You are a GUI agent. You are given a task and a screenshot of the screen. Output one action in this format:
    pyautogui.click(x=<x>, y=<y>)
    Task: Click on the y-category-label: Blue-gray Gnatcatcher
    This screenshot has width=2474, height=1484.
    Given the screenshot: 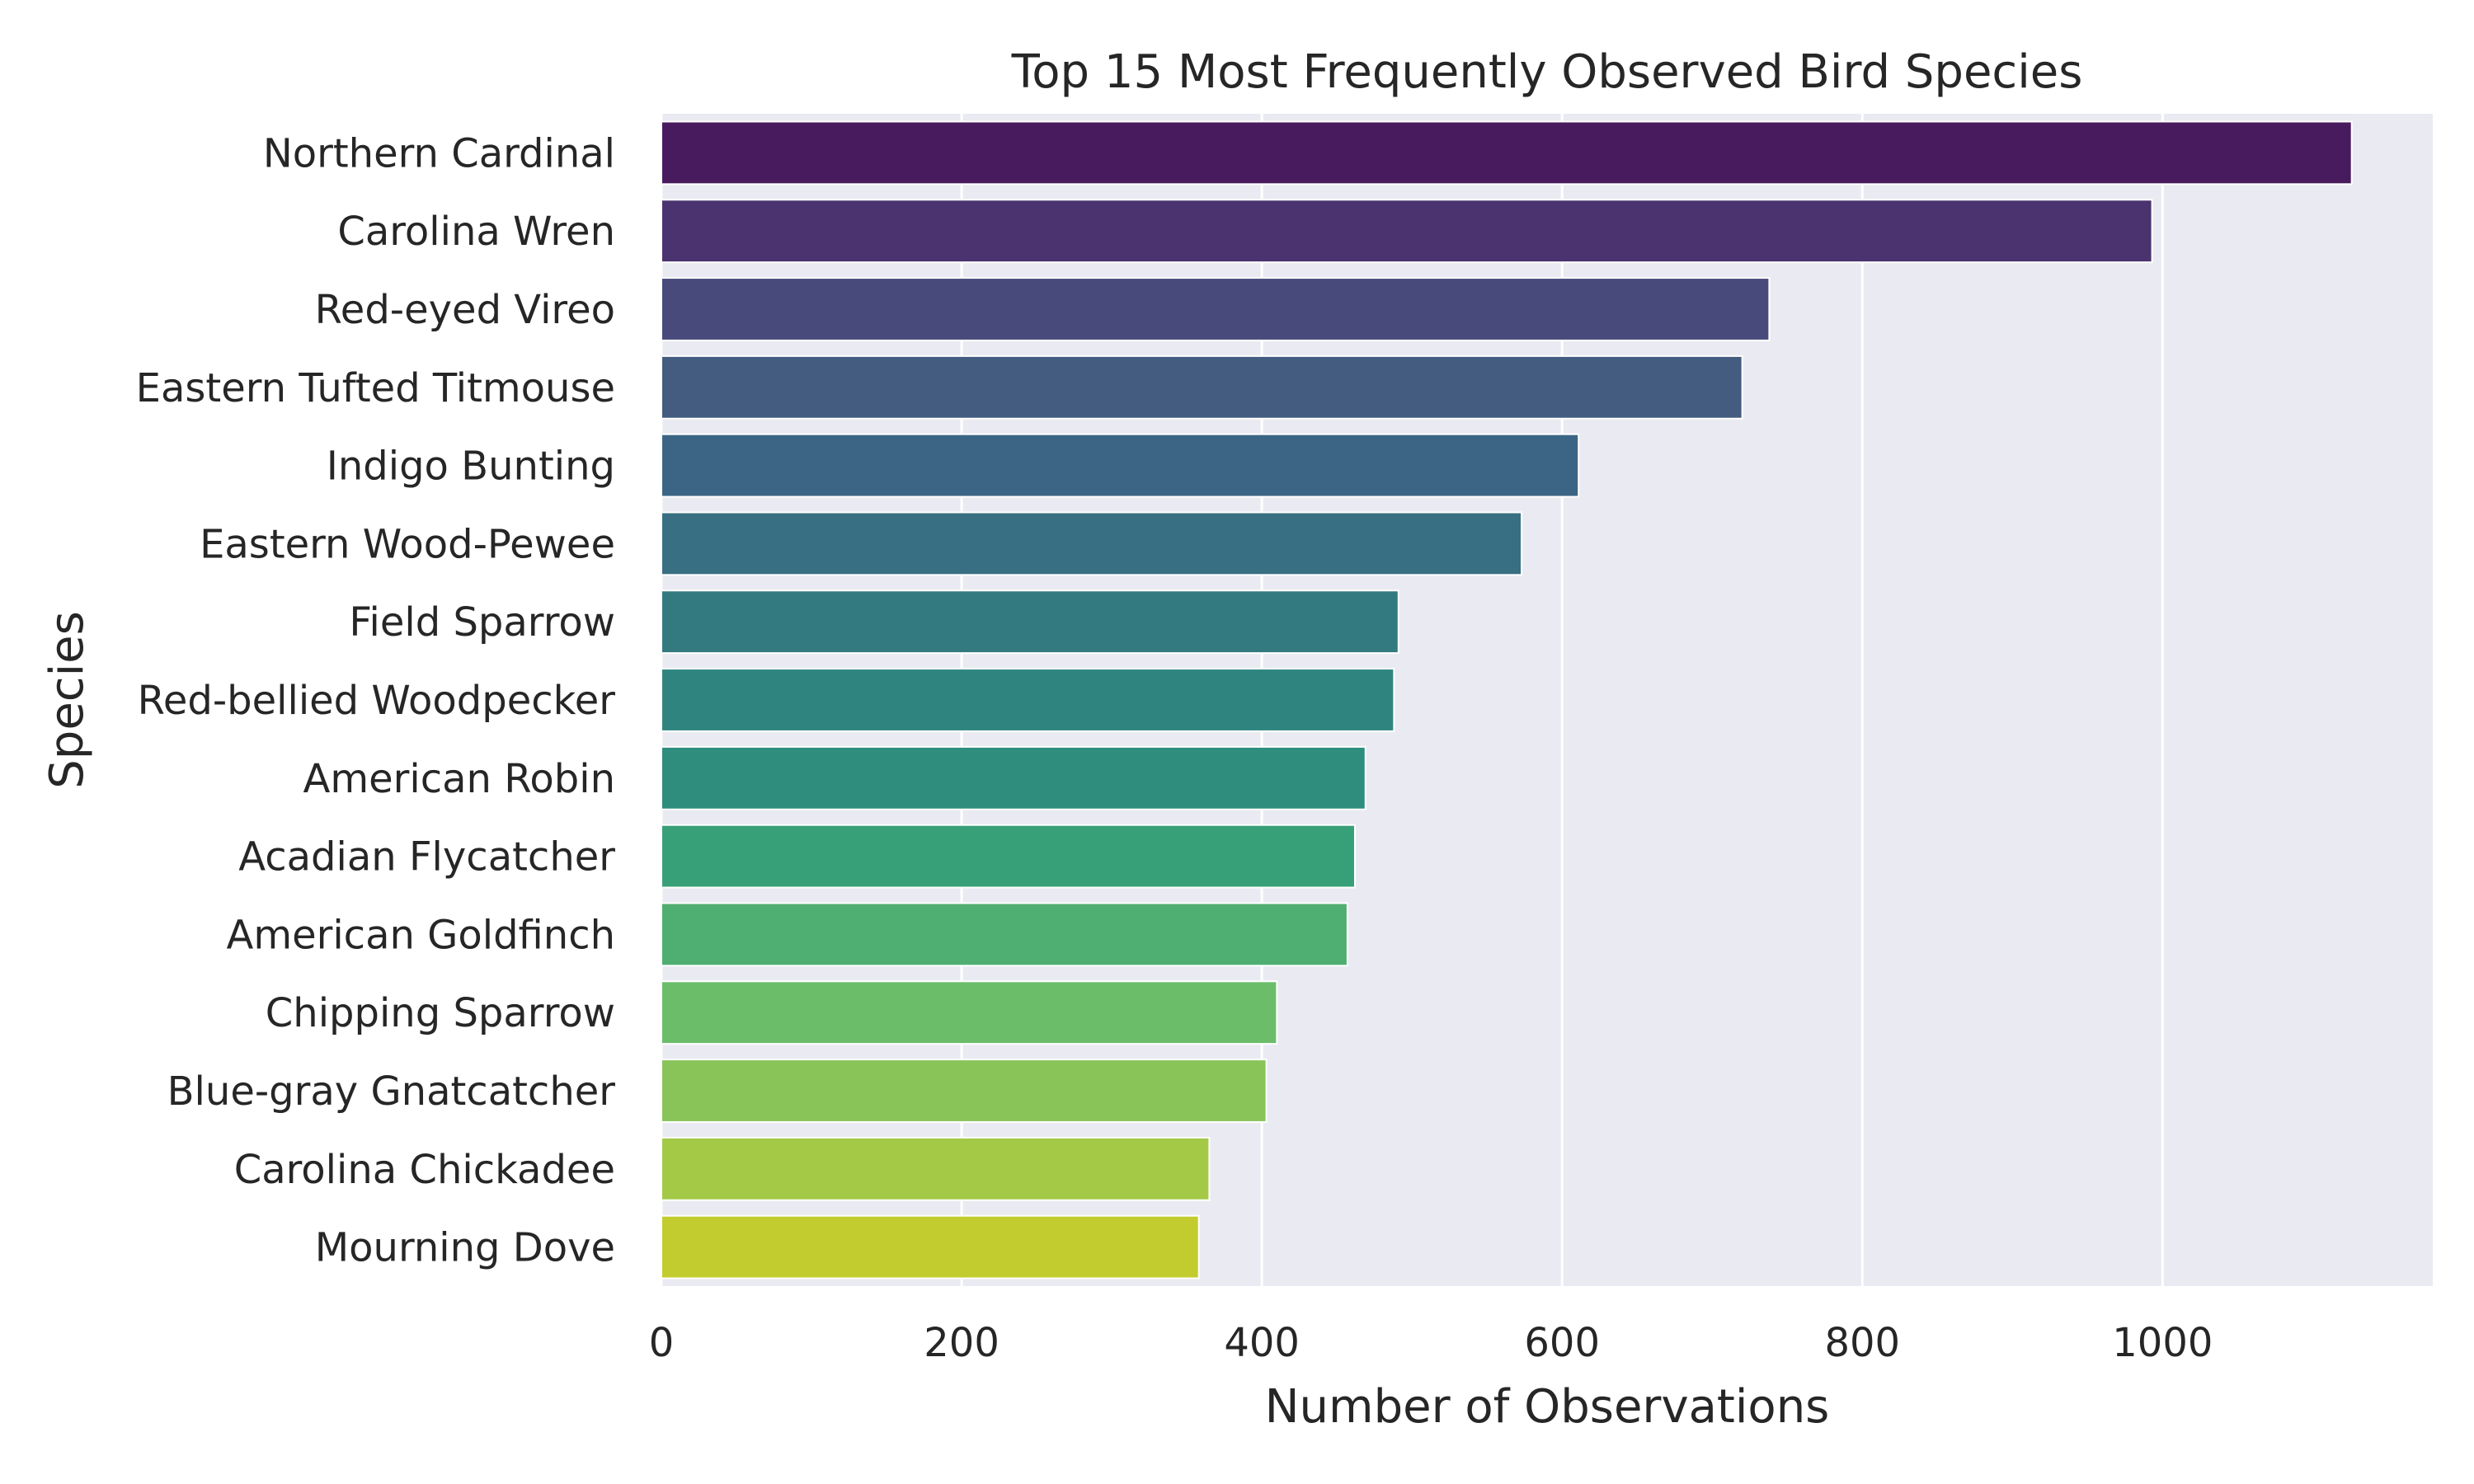 What is the action you would take?
    pyautogui.click(x=391, y=1091)
    